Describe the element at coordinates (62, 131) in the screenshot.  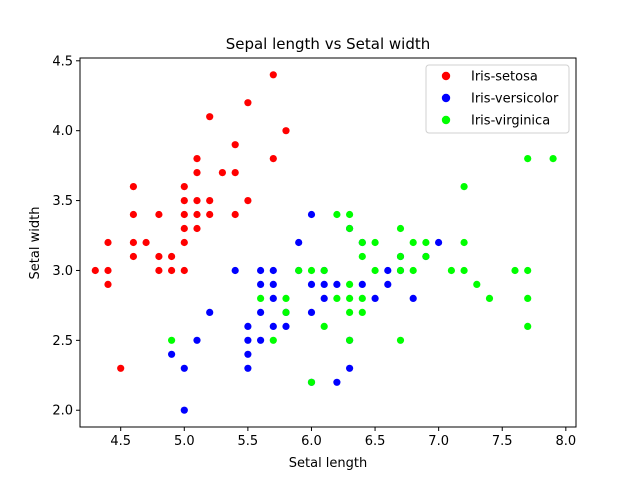
I see `y-tick-label: 4.0` at that location.